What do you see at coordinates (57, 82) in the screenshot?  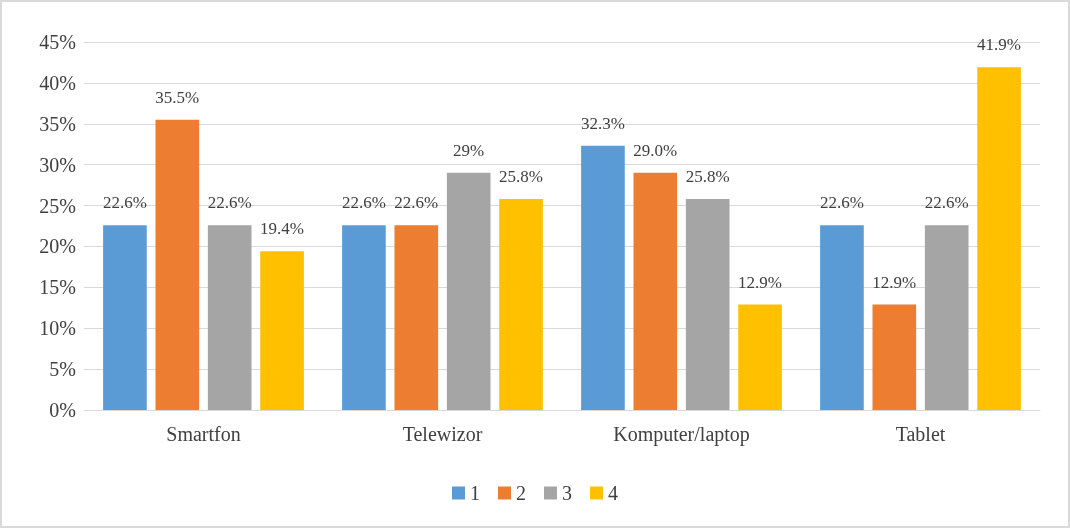 I see `y-tick-label: 40%` at bounding box center [57, 82].